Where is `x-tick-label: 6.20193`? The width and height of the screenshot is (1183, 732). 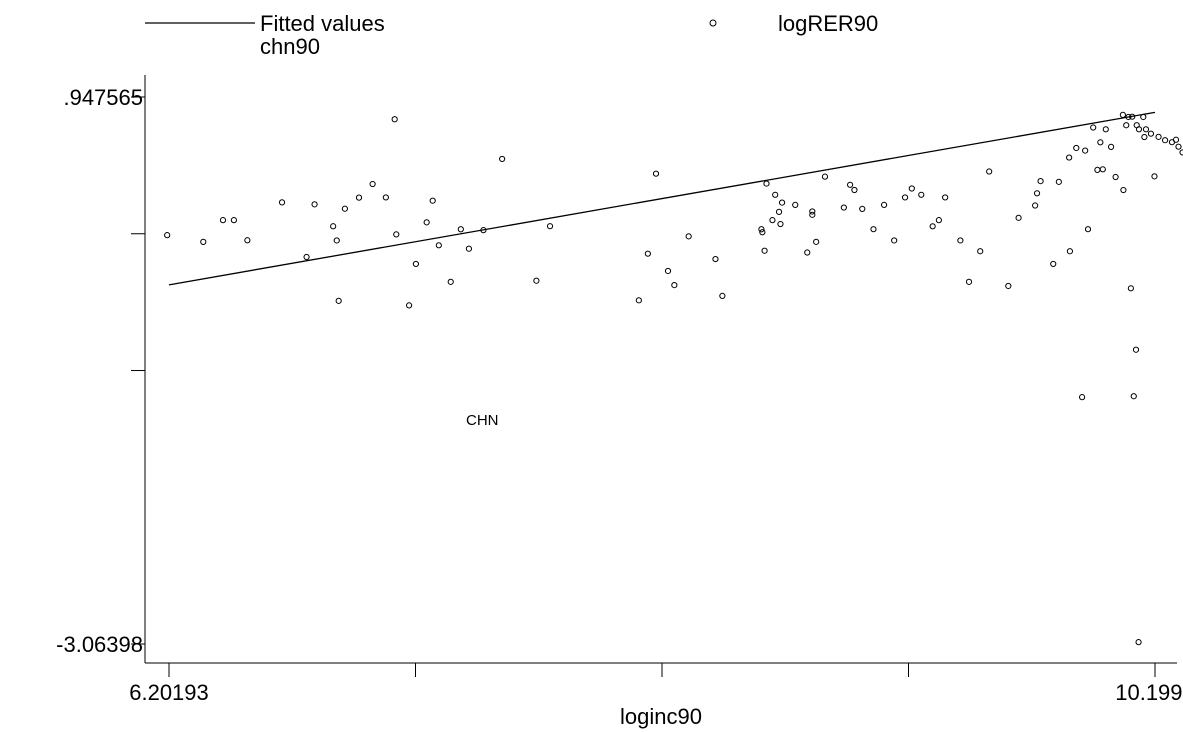
x-tick-label: 6.20193 is located at coordinates (169, 692).